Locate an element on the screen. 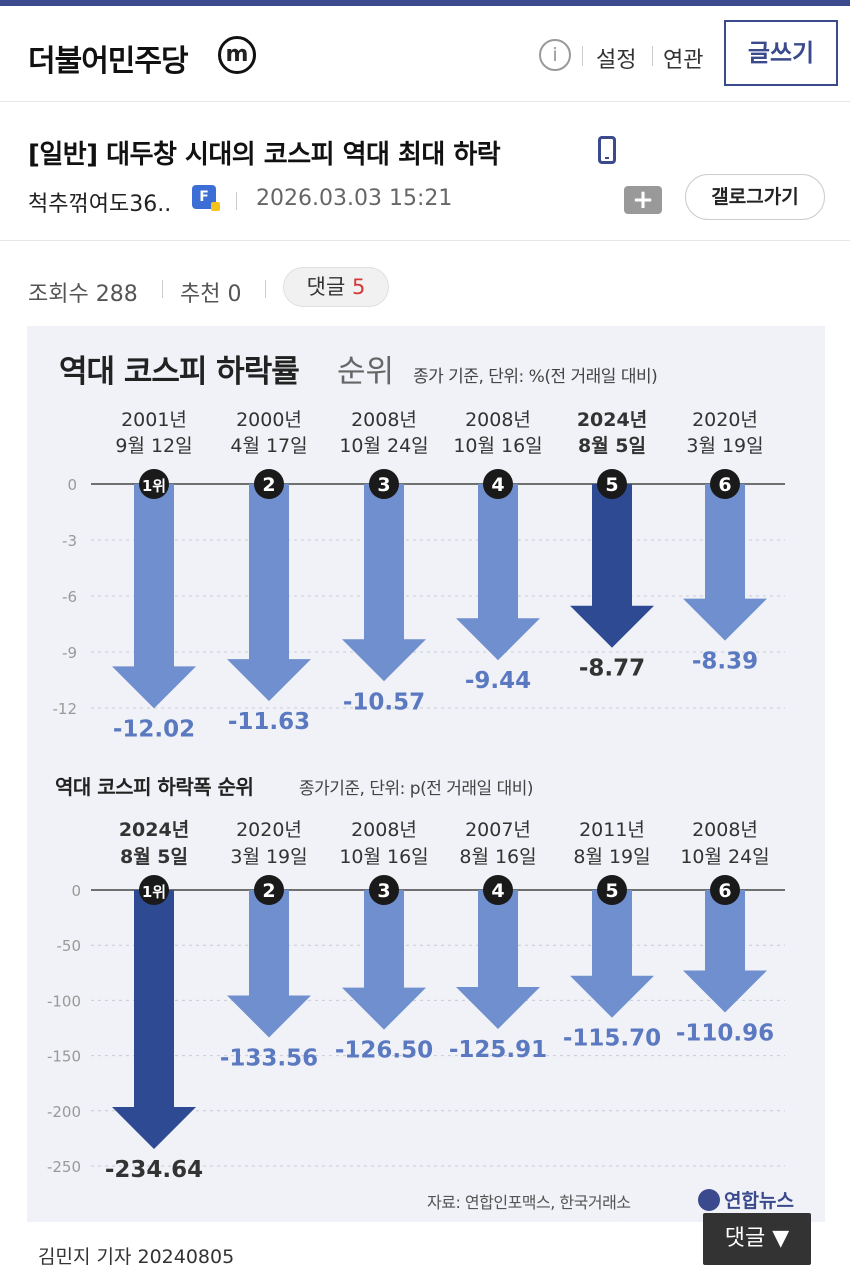 The image size is (850, 1275). yonhap-watermark: YONHAP is located at coordinates (657, 1219).